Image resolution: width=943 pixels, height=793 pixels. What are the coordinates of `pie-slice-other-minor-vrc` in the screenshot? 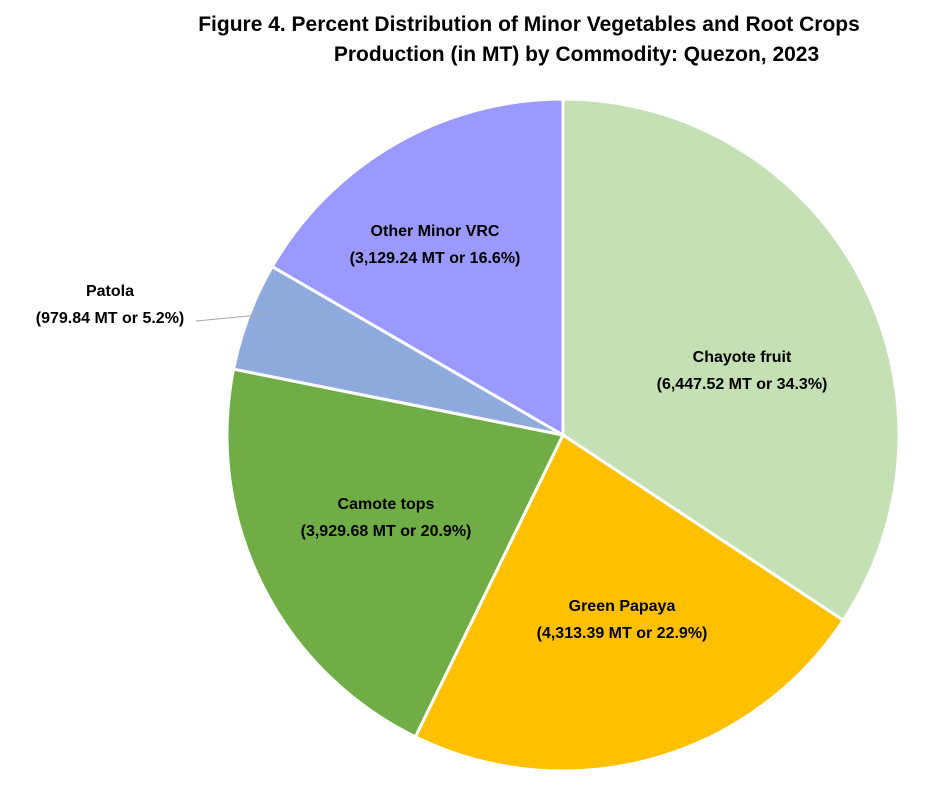 It's located at (417, 267).